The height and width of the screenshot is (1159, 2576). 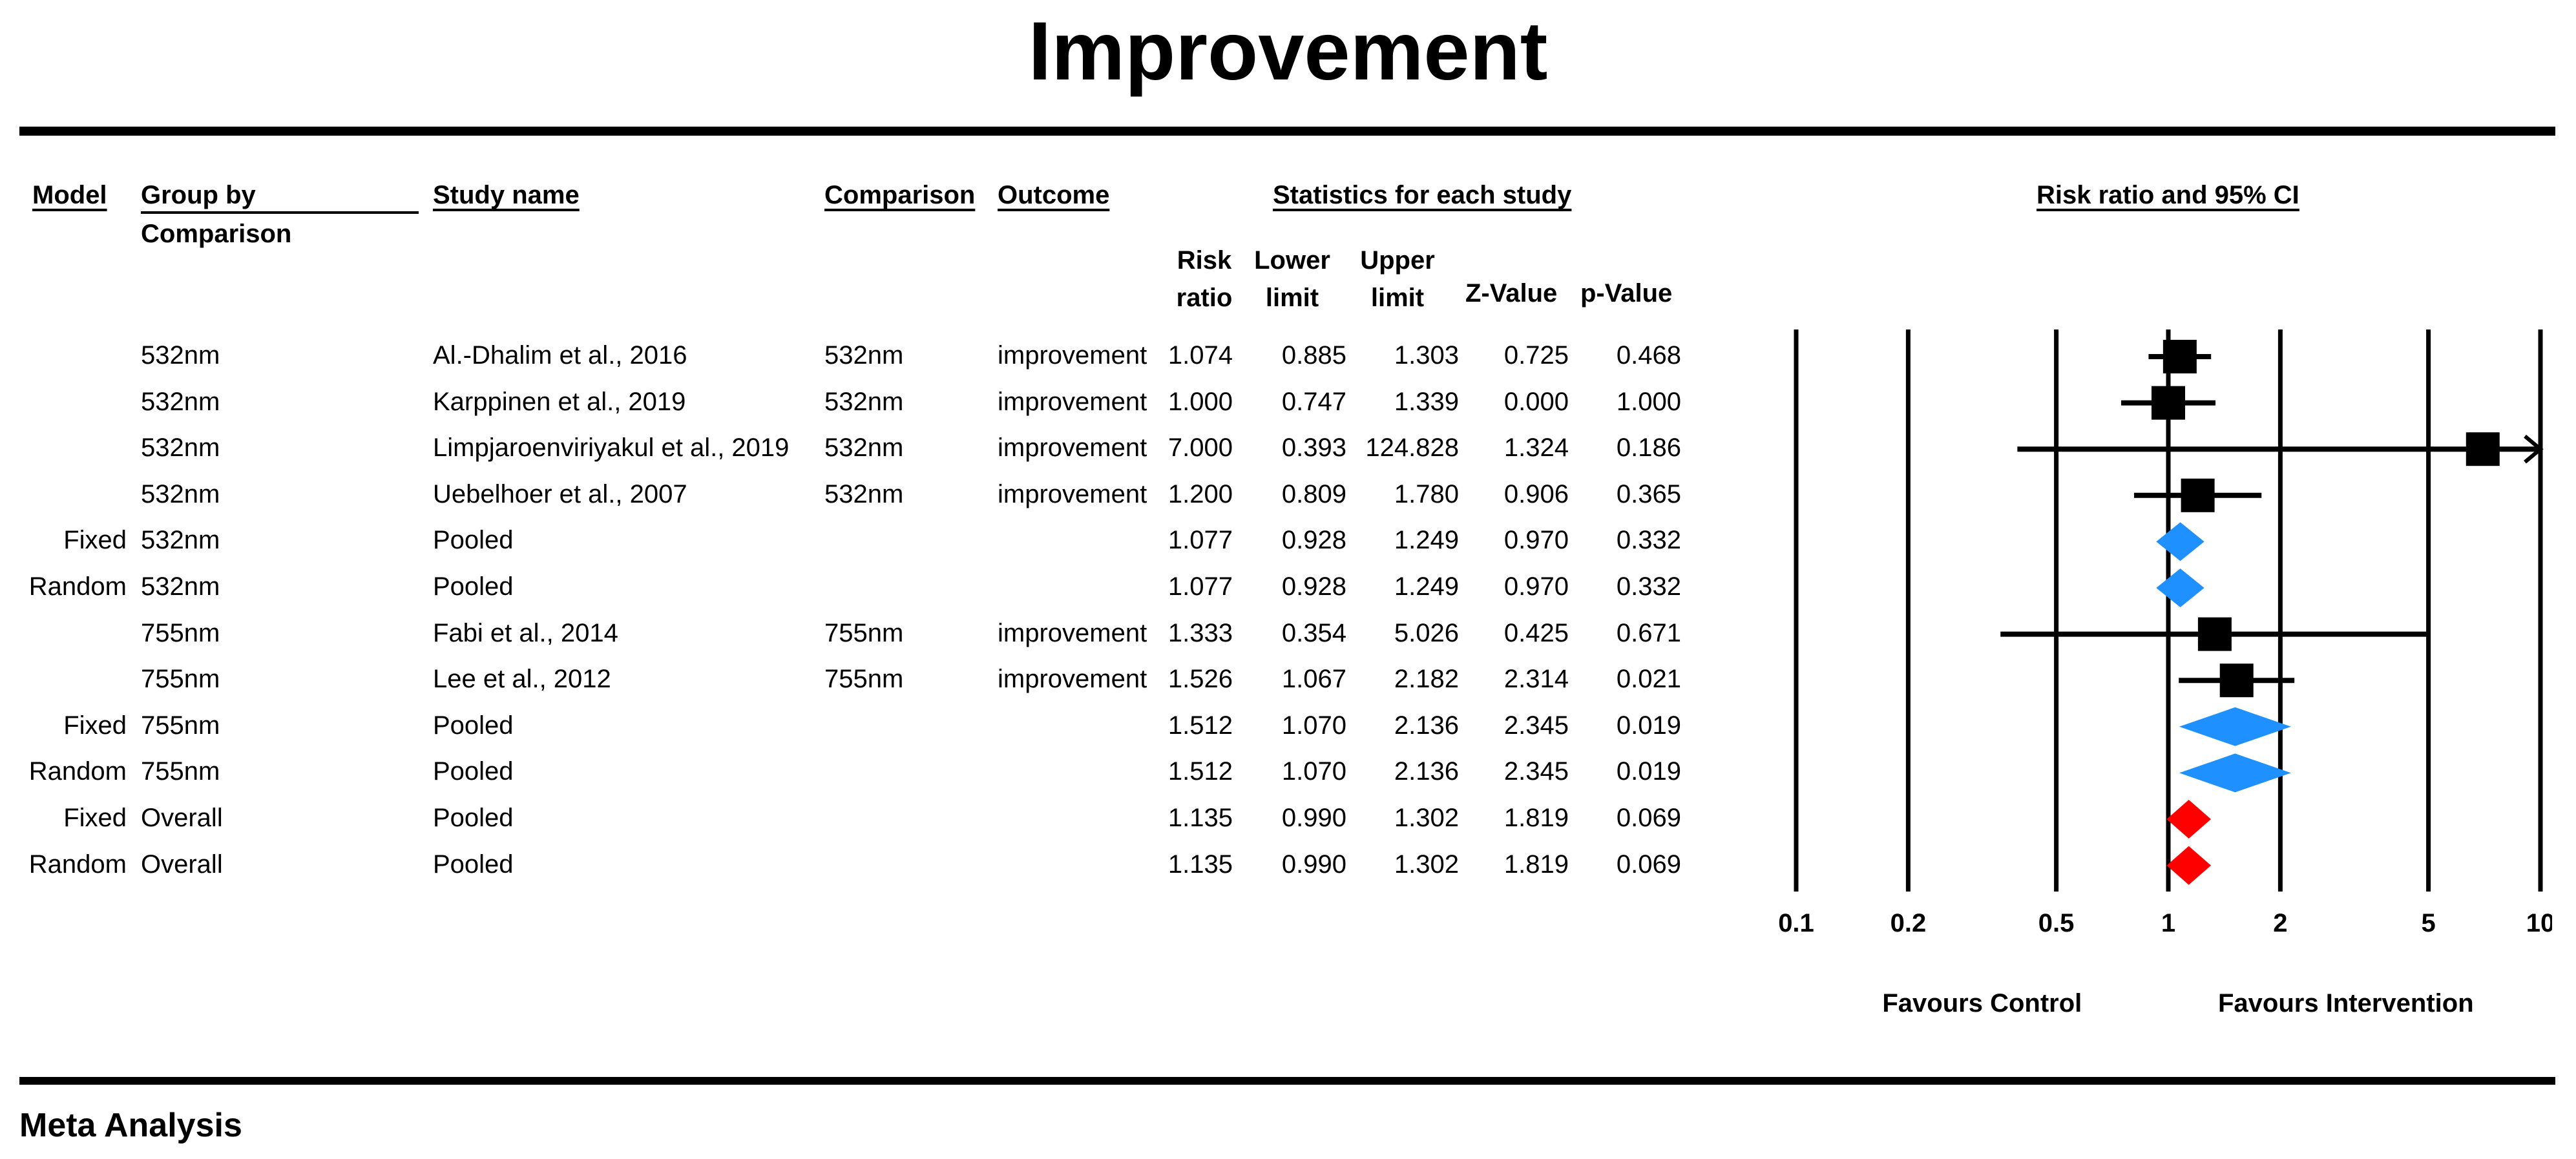 What do you see at coordinates (1426, 355) in the screenshot?
I see `cell-upper-limit: 1.303` at bounding box center [1426, 355].